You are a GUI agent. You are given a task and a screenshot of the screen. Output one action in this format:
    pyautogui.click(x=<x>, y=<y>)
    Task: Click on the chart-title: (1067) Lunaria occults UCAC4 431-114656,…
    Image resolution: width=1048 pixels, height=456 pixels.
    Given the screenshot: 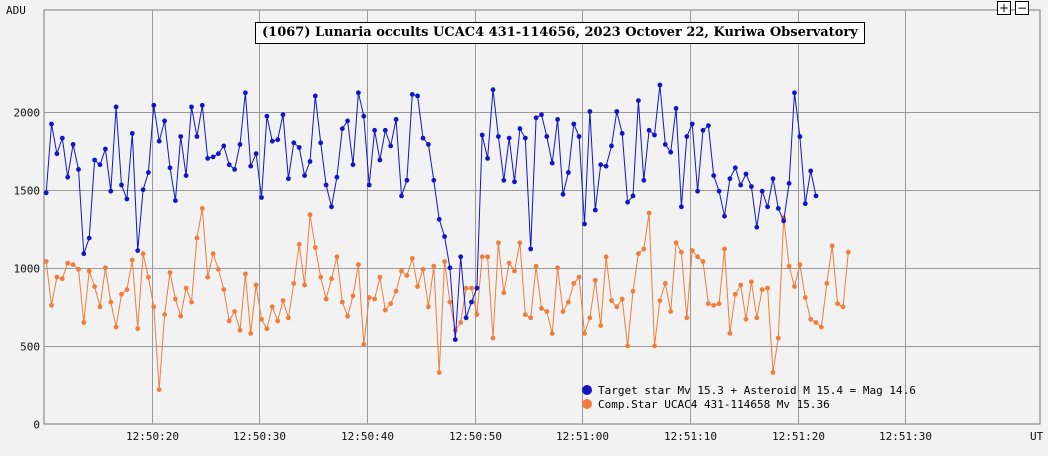 What is the action you would take?
    pyautogui.click(x=560, y=33)
    